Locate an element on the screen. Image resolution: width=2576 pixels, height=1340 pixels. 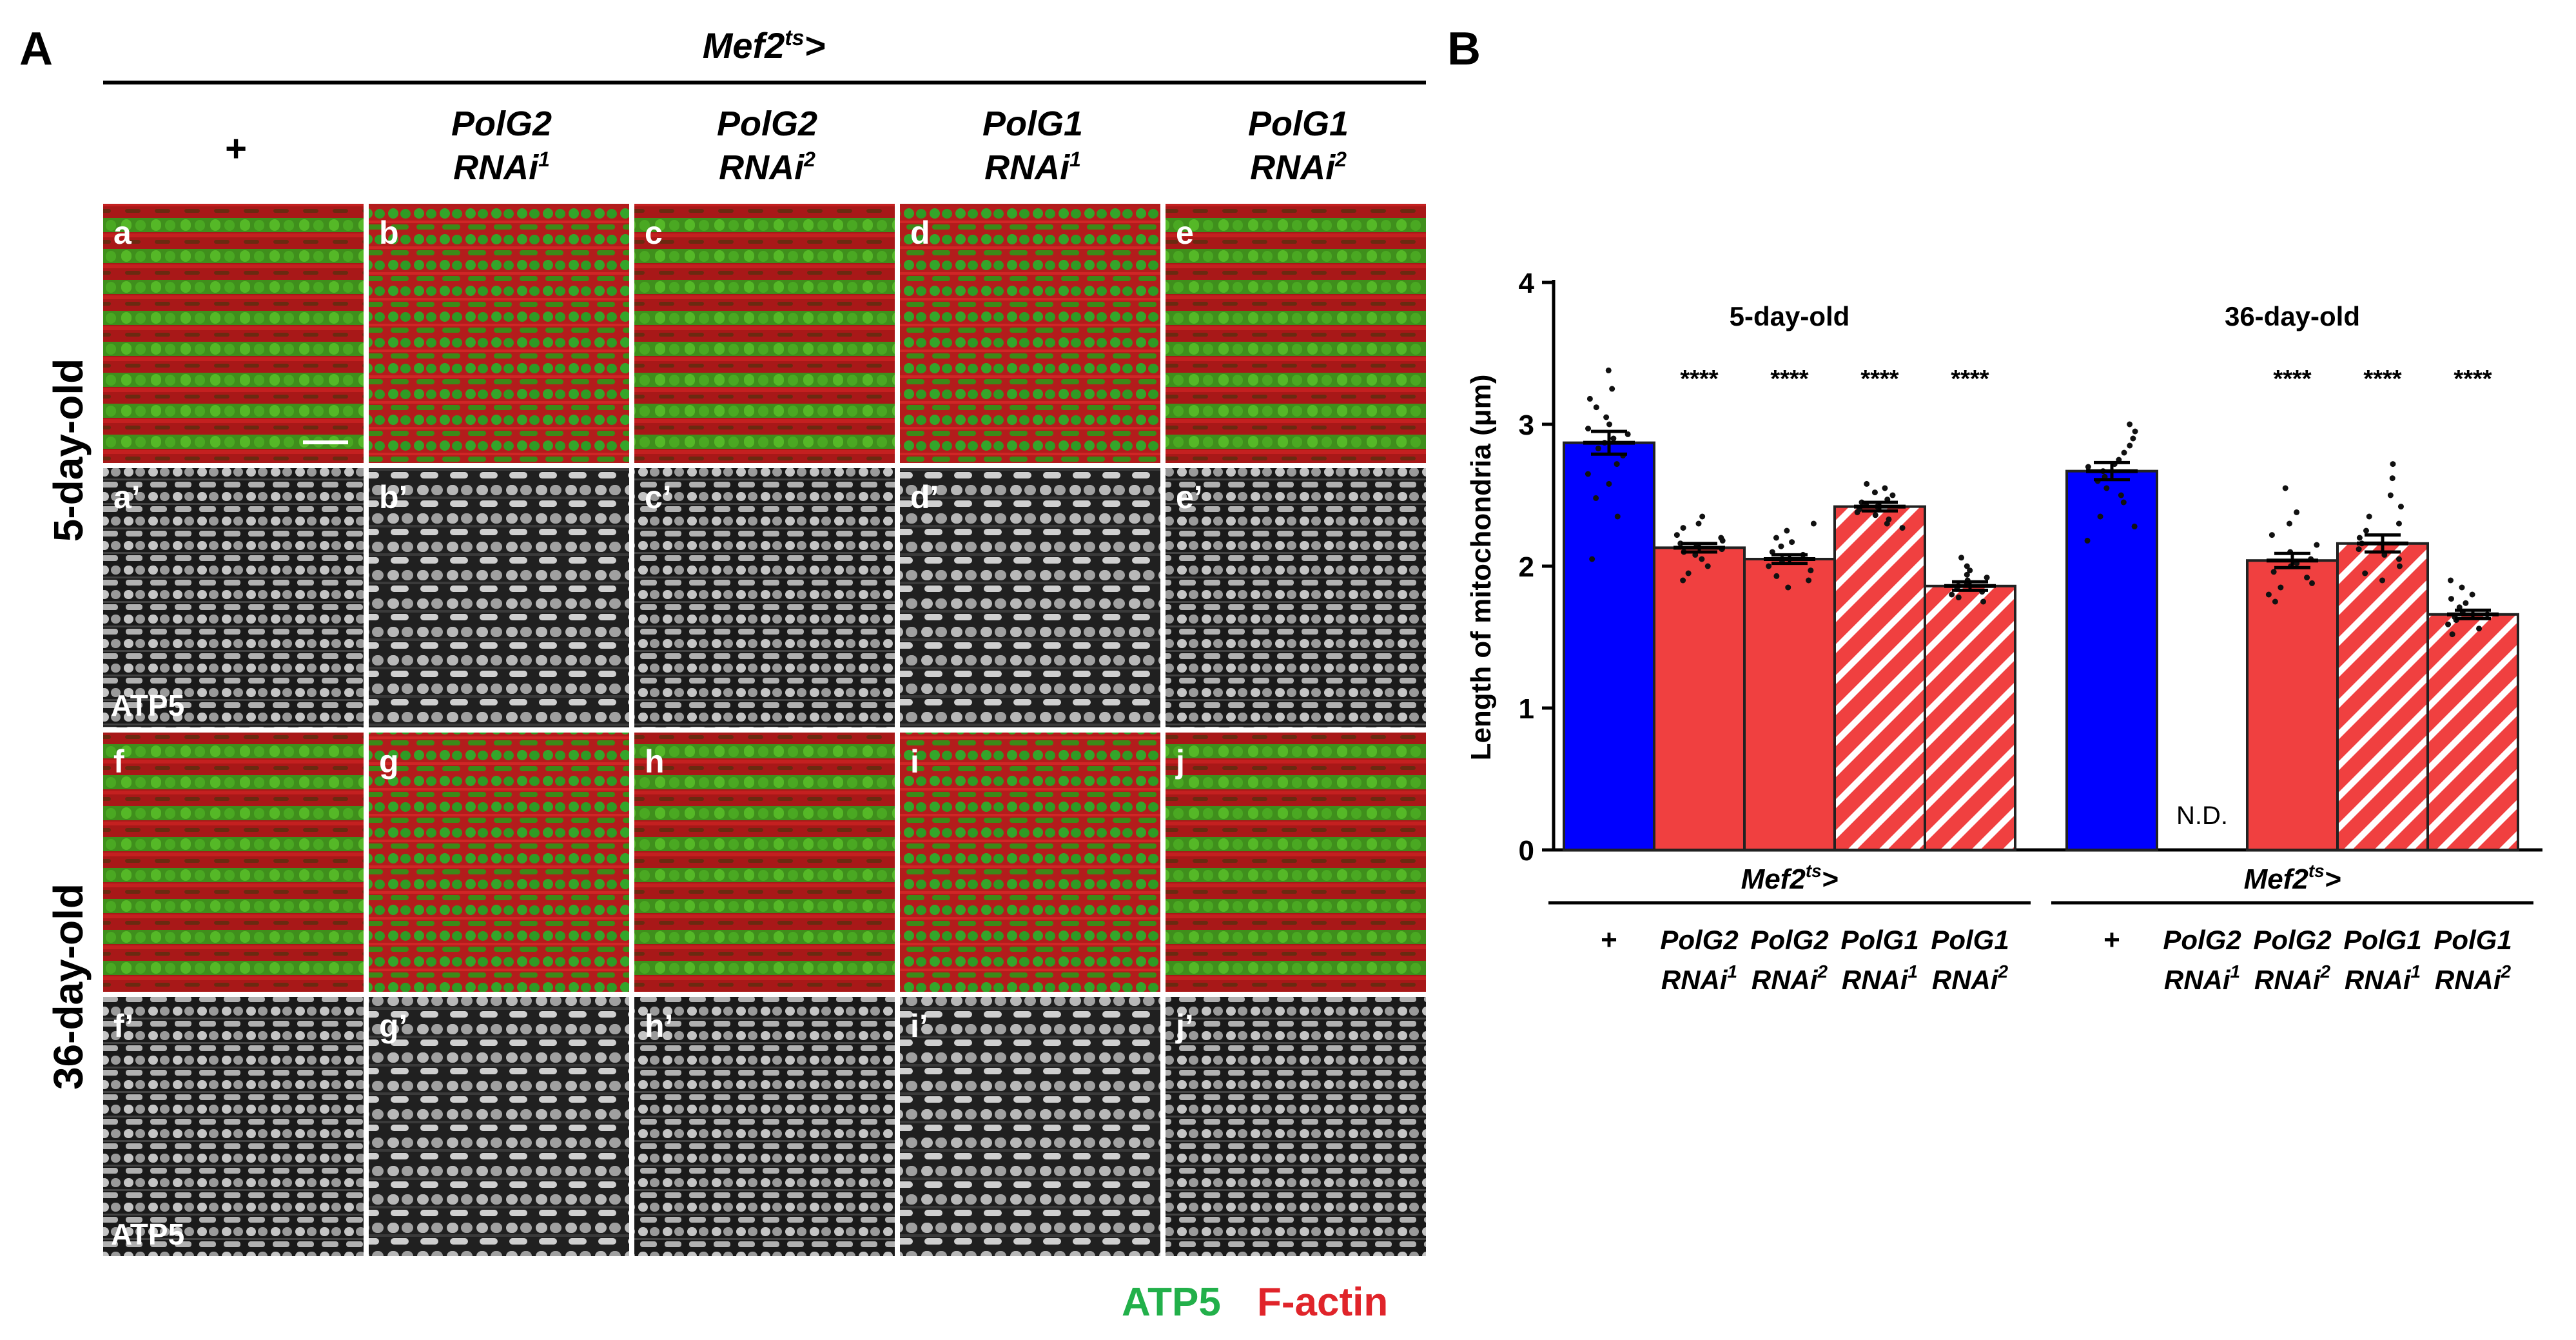
tile-label: e is located at coordinates (1185, 233).